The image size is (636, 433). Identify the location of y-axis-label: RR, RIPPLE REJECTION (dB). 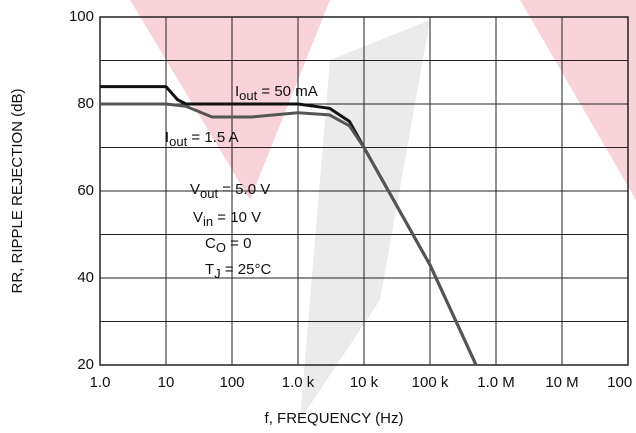
(17, 190).